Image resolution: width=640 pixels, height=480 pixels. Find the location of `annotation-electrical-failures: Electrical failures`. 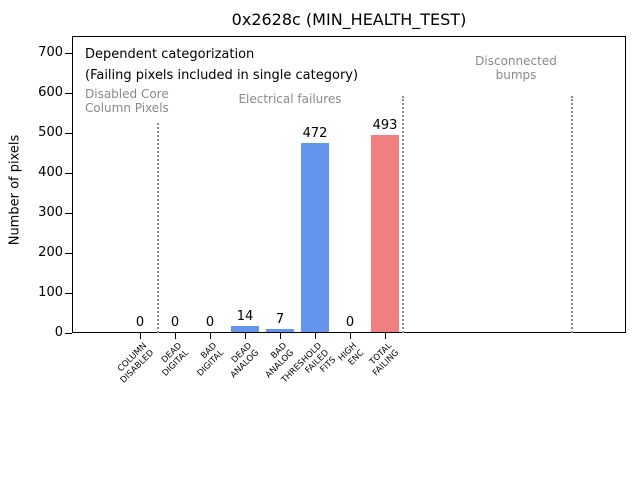

annotation-electrical-failures: Electrical failures is located at coordinates (290, 99).